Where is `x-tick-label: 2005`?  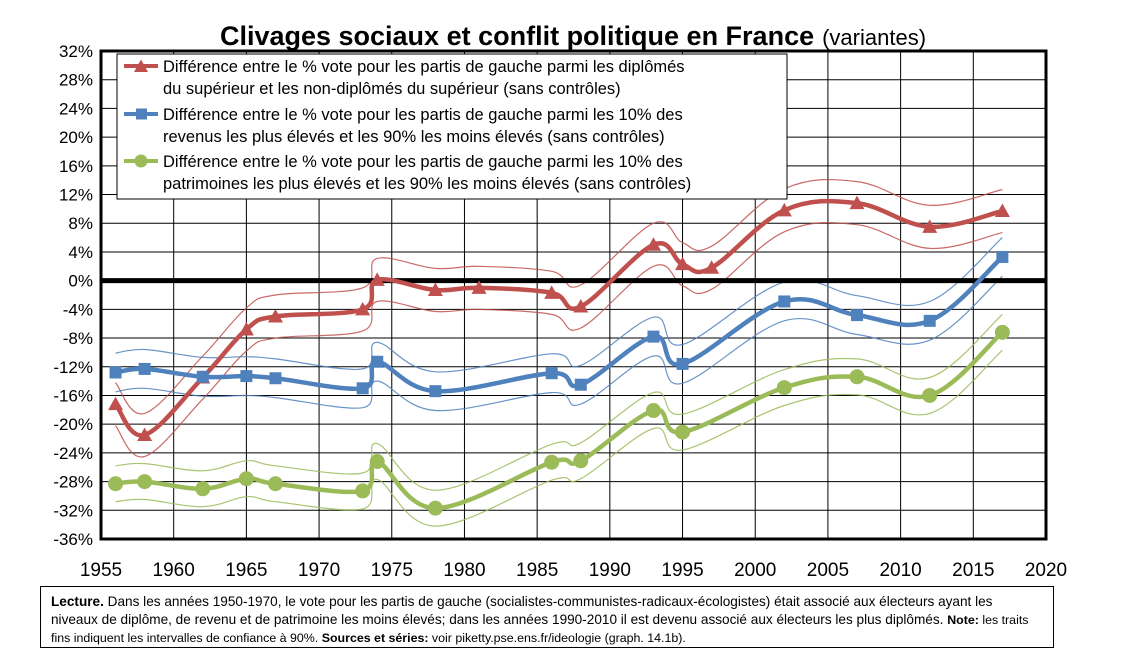
x-tick-label: 2005 is located at coordinates (828, 570).